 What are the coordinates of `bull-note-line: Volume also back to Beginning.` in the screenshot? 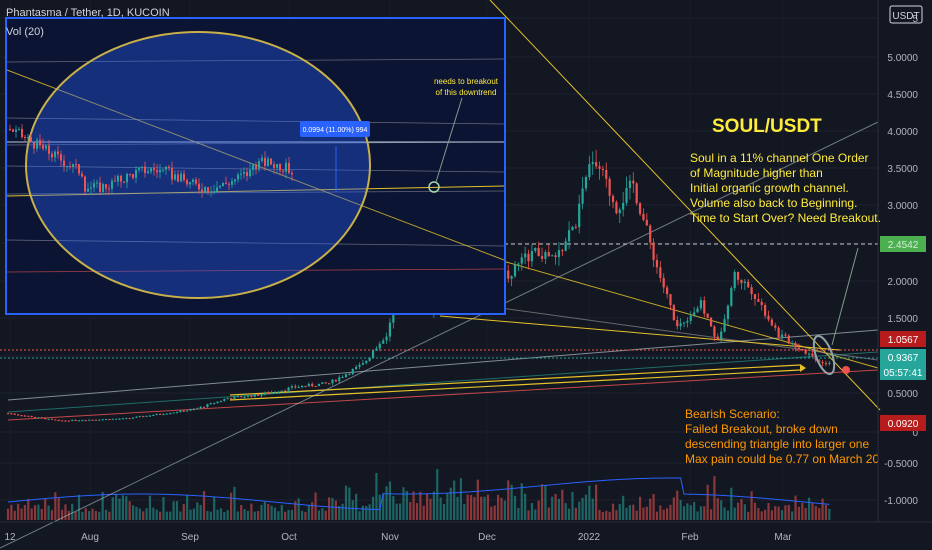 It's located at (773, 203).